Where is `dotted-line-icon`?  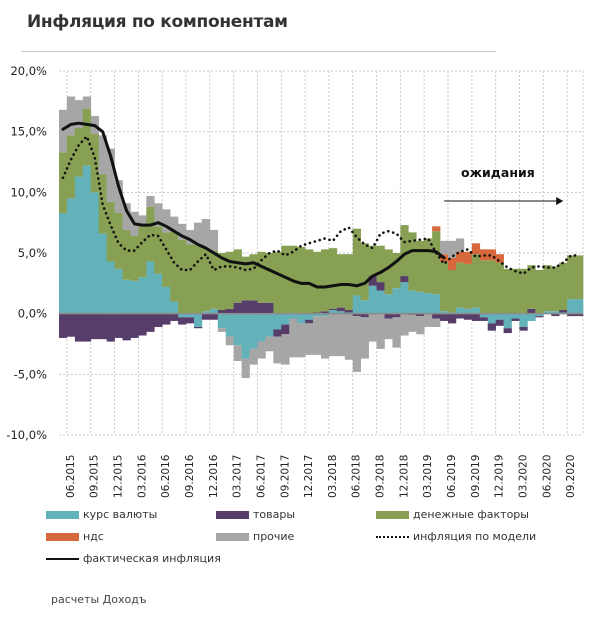 dotted-line-icon is located at coordinates (392, 536).